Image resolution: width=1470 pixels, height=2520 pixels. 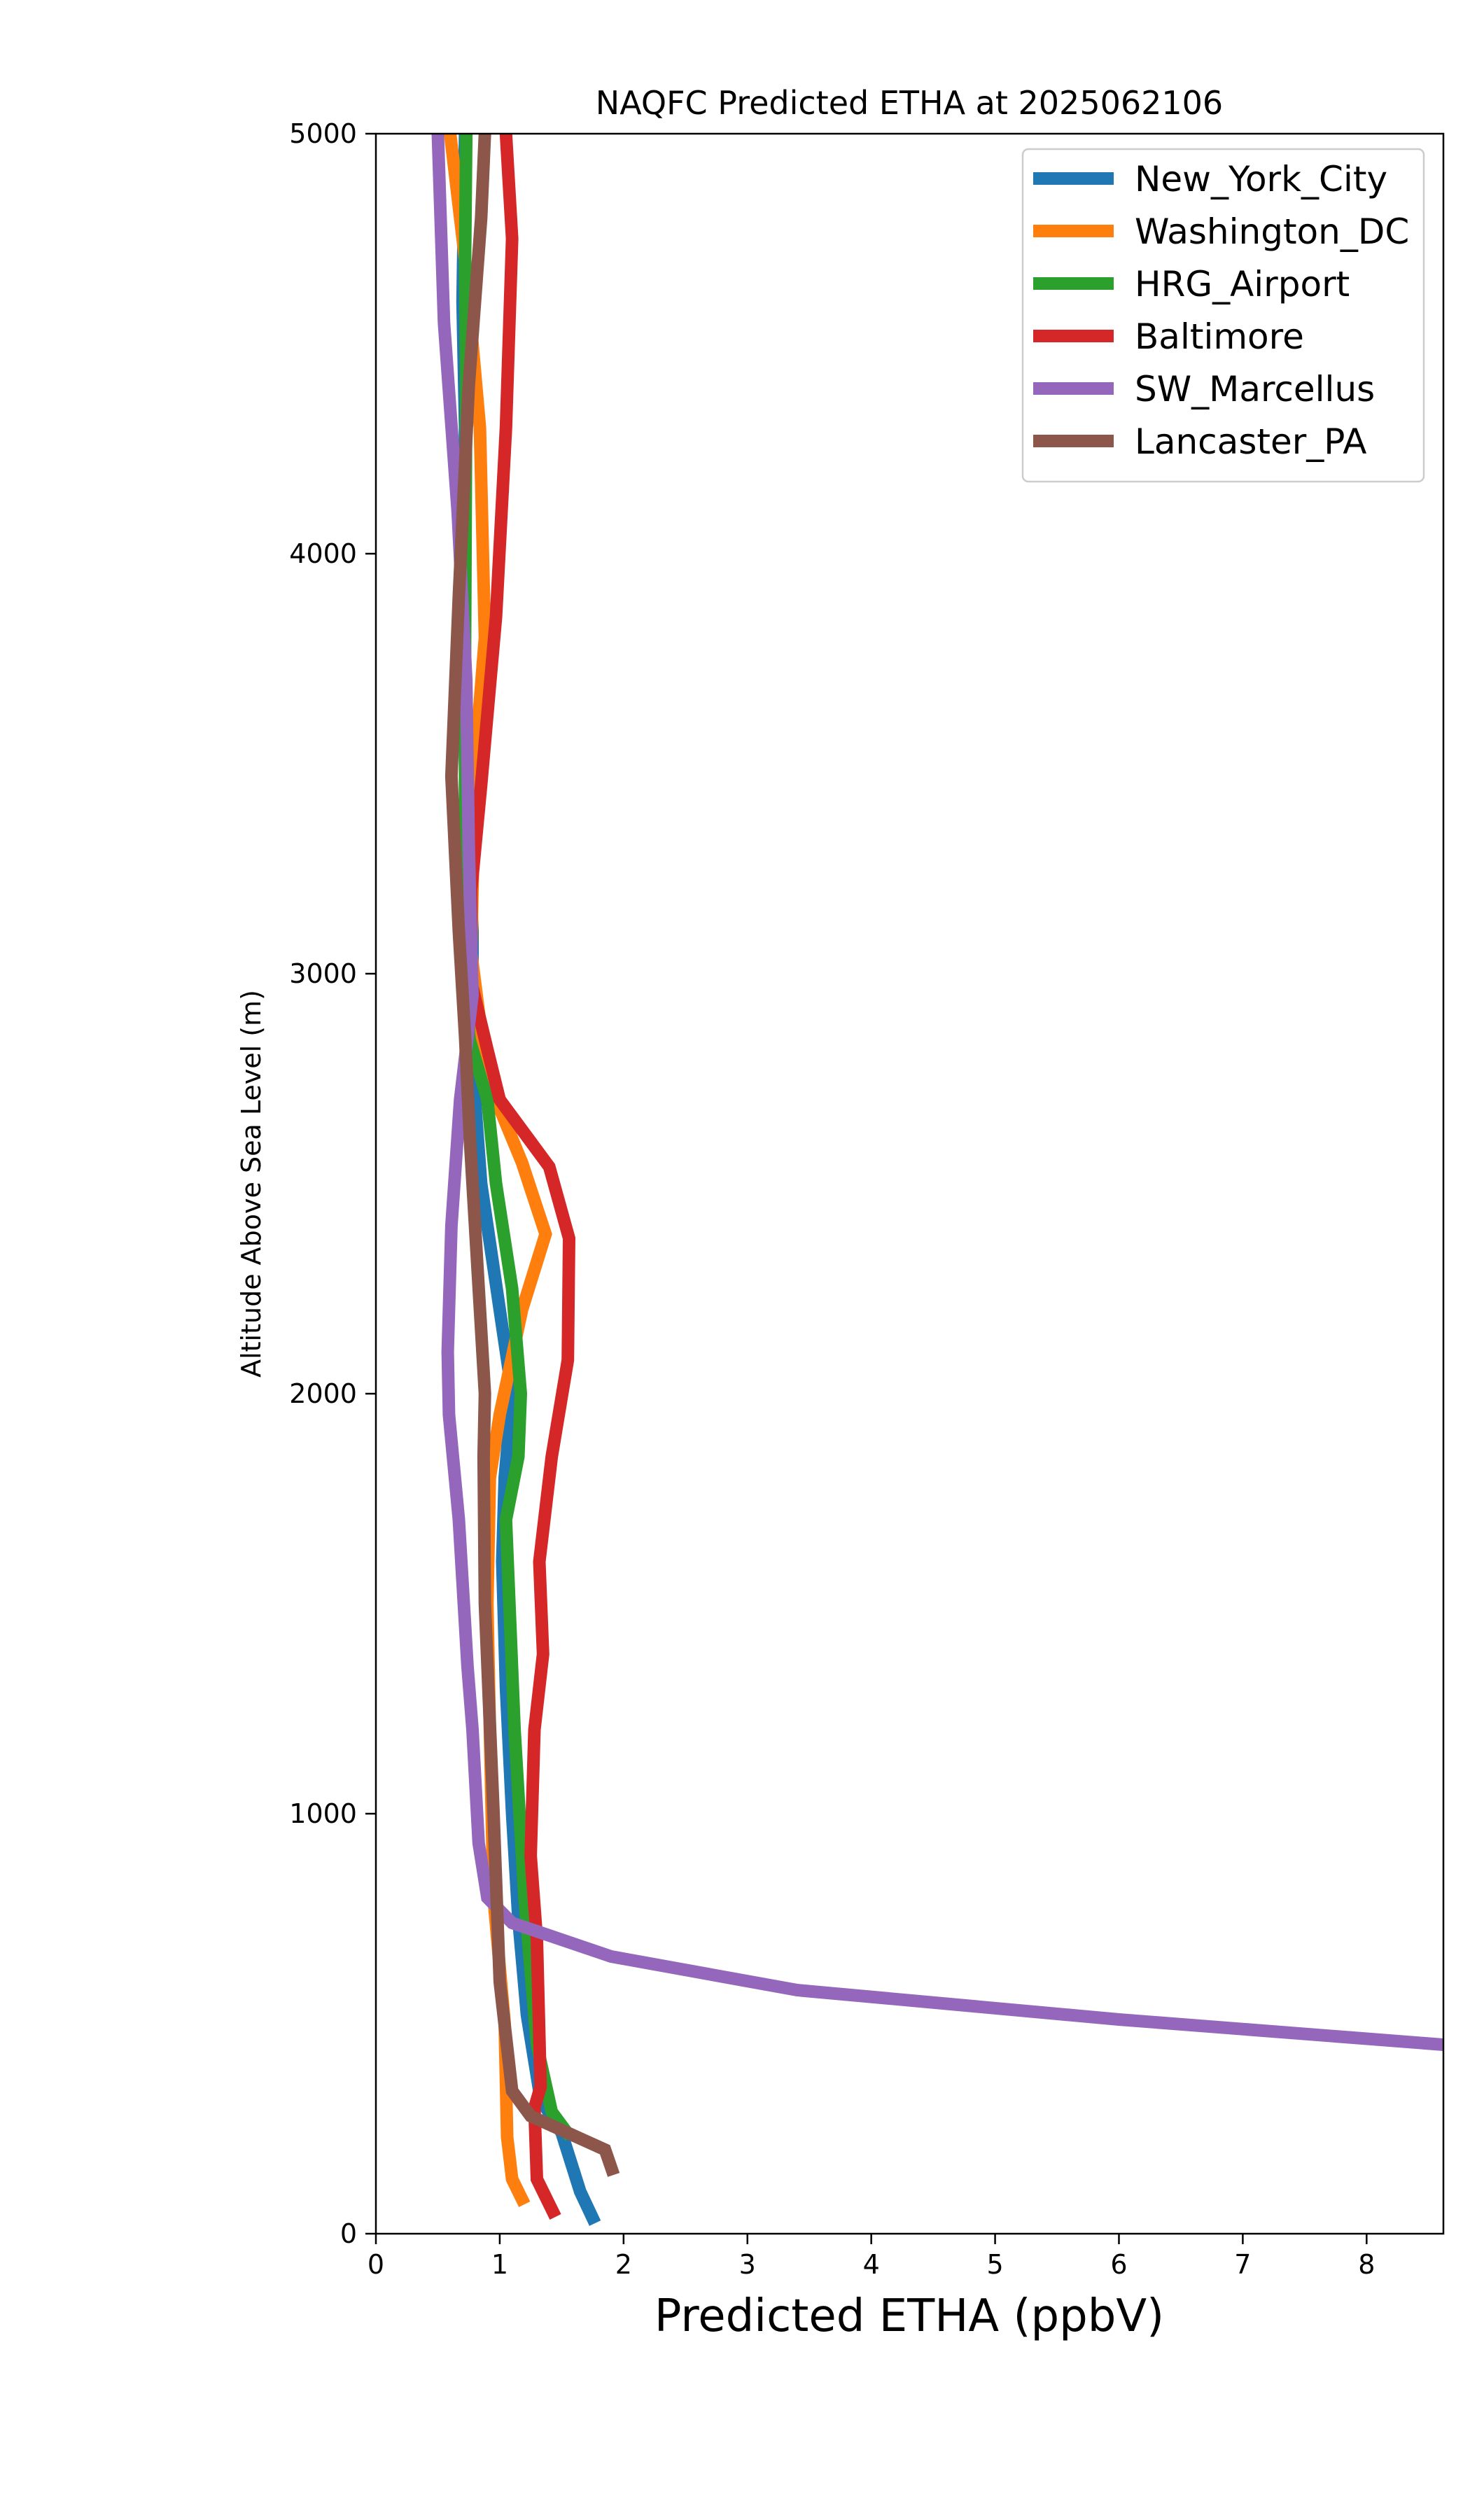 What do you see at coordinates (1242, 2264) in the screenshot?
I see `x-tick-label: 7` at bounding box center [1242, 2264].